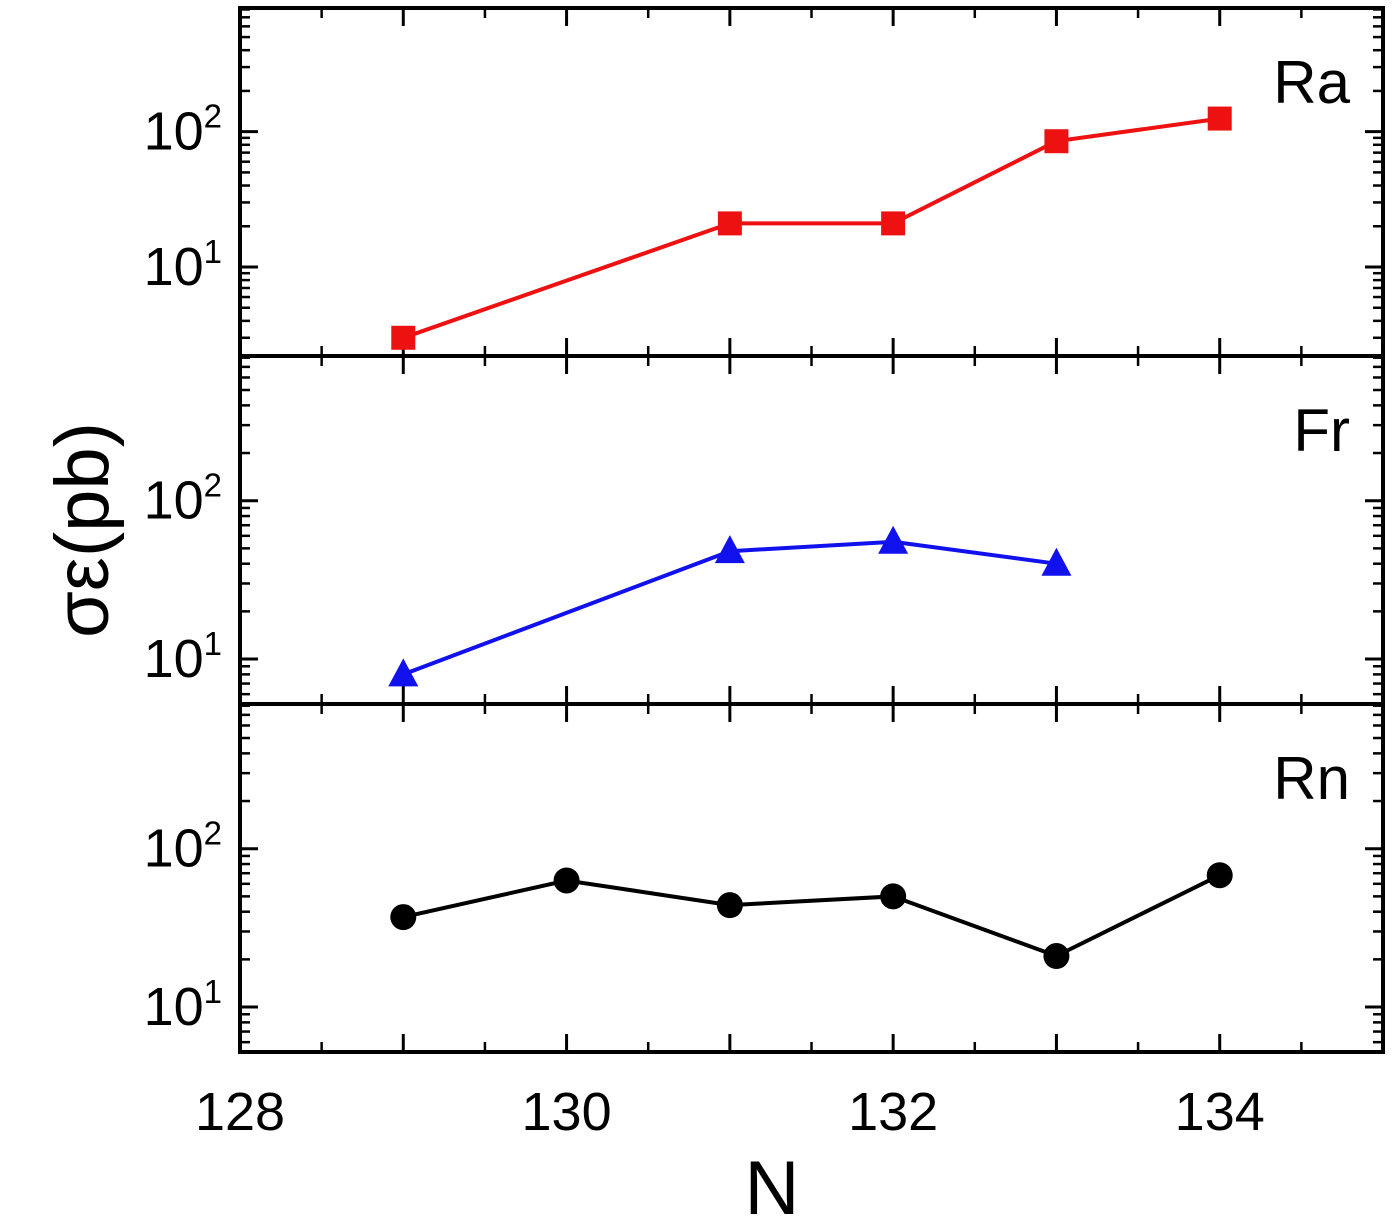 The image size is (1393, 1225). What do you see at coordinates (1311, 778) in the screenshot?
I see `panel-label: Rn` at bounding box center [1311, 778].